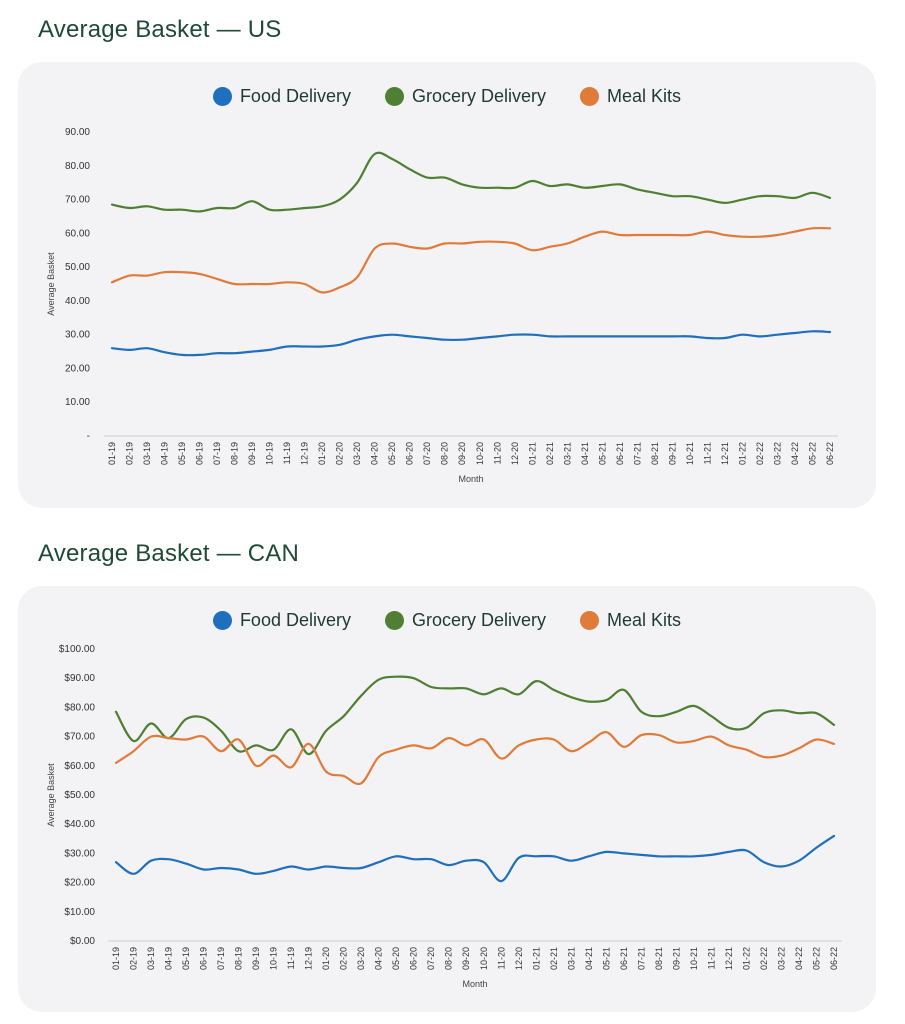 The image size is (905, 1024). Describe the element at coordinates (130, 453) in the screenshot. I see `chart-0-xtick-label: 02-19` at that location.